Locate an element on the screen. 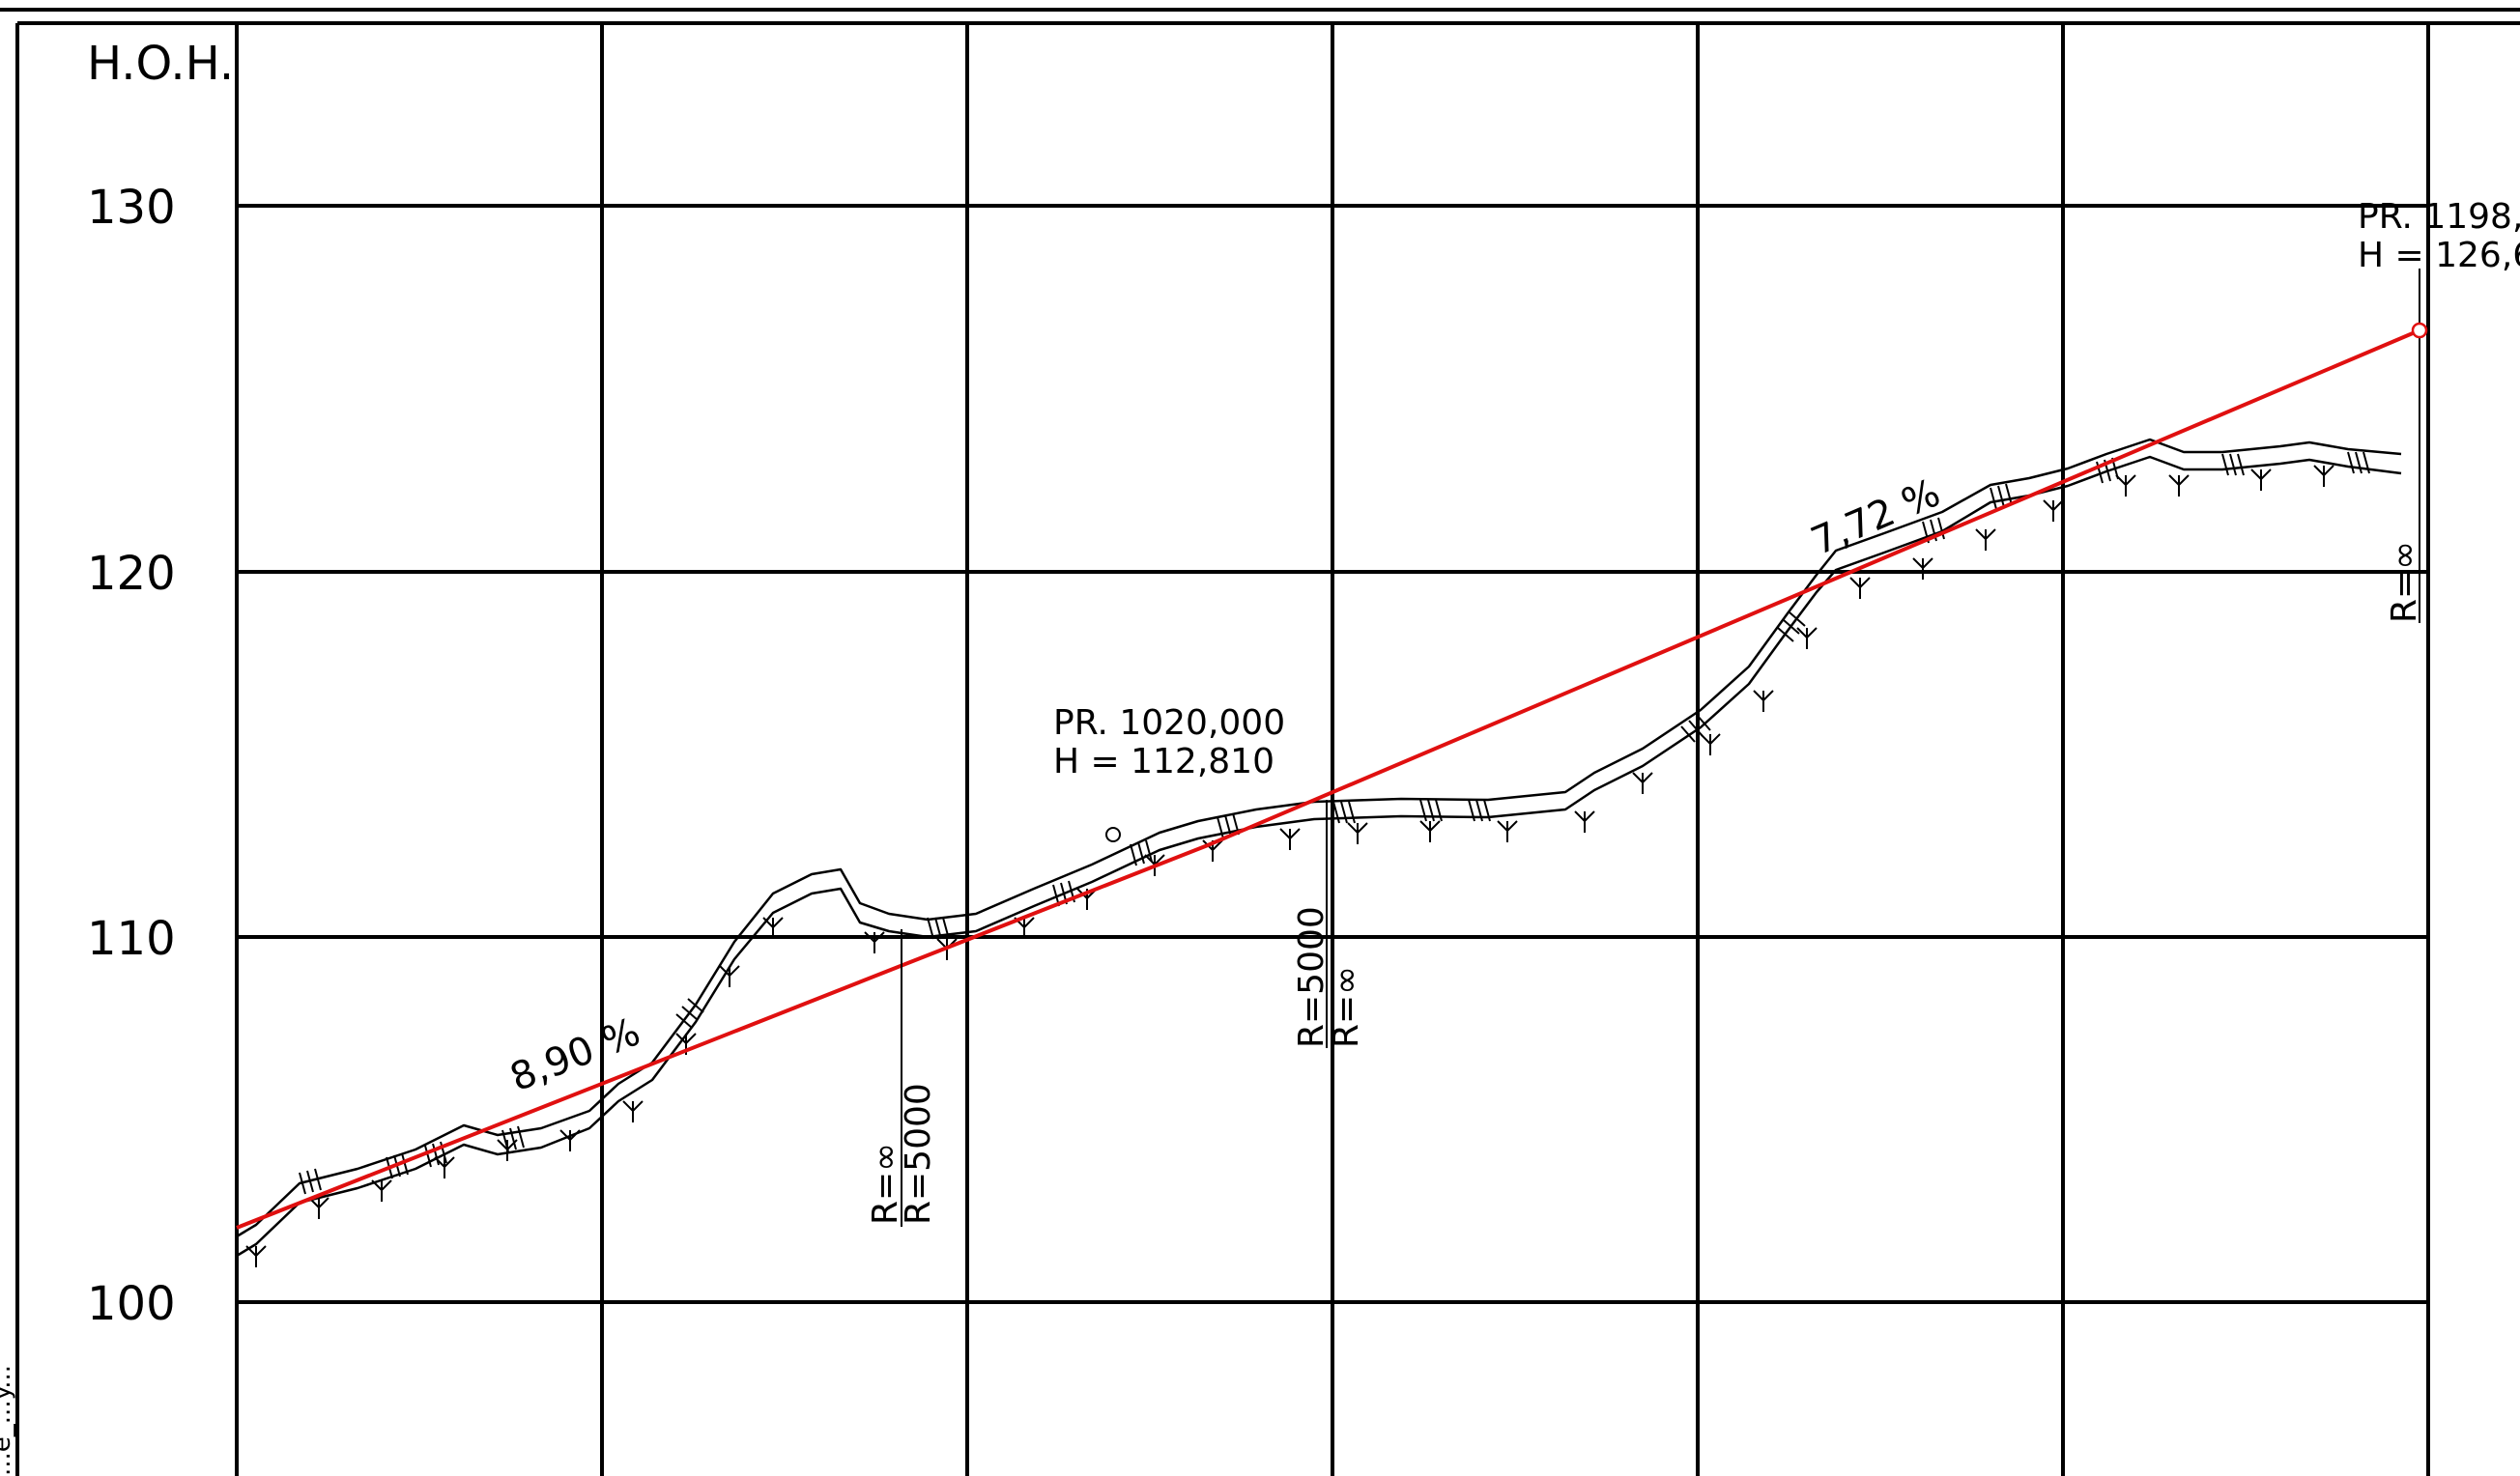  level-label-130: 130 is located at coordinates (132, 208).